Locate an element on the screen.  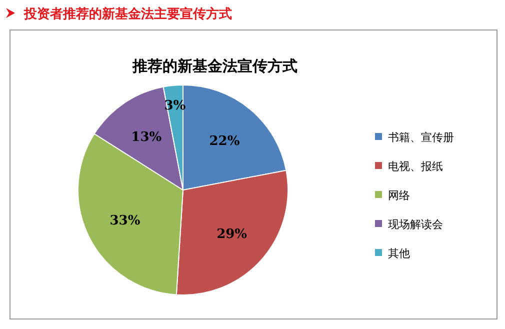
legend-label: 电视、报纸 is located at coordinates (415, 166).